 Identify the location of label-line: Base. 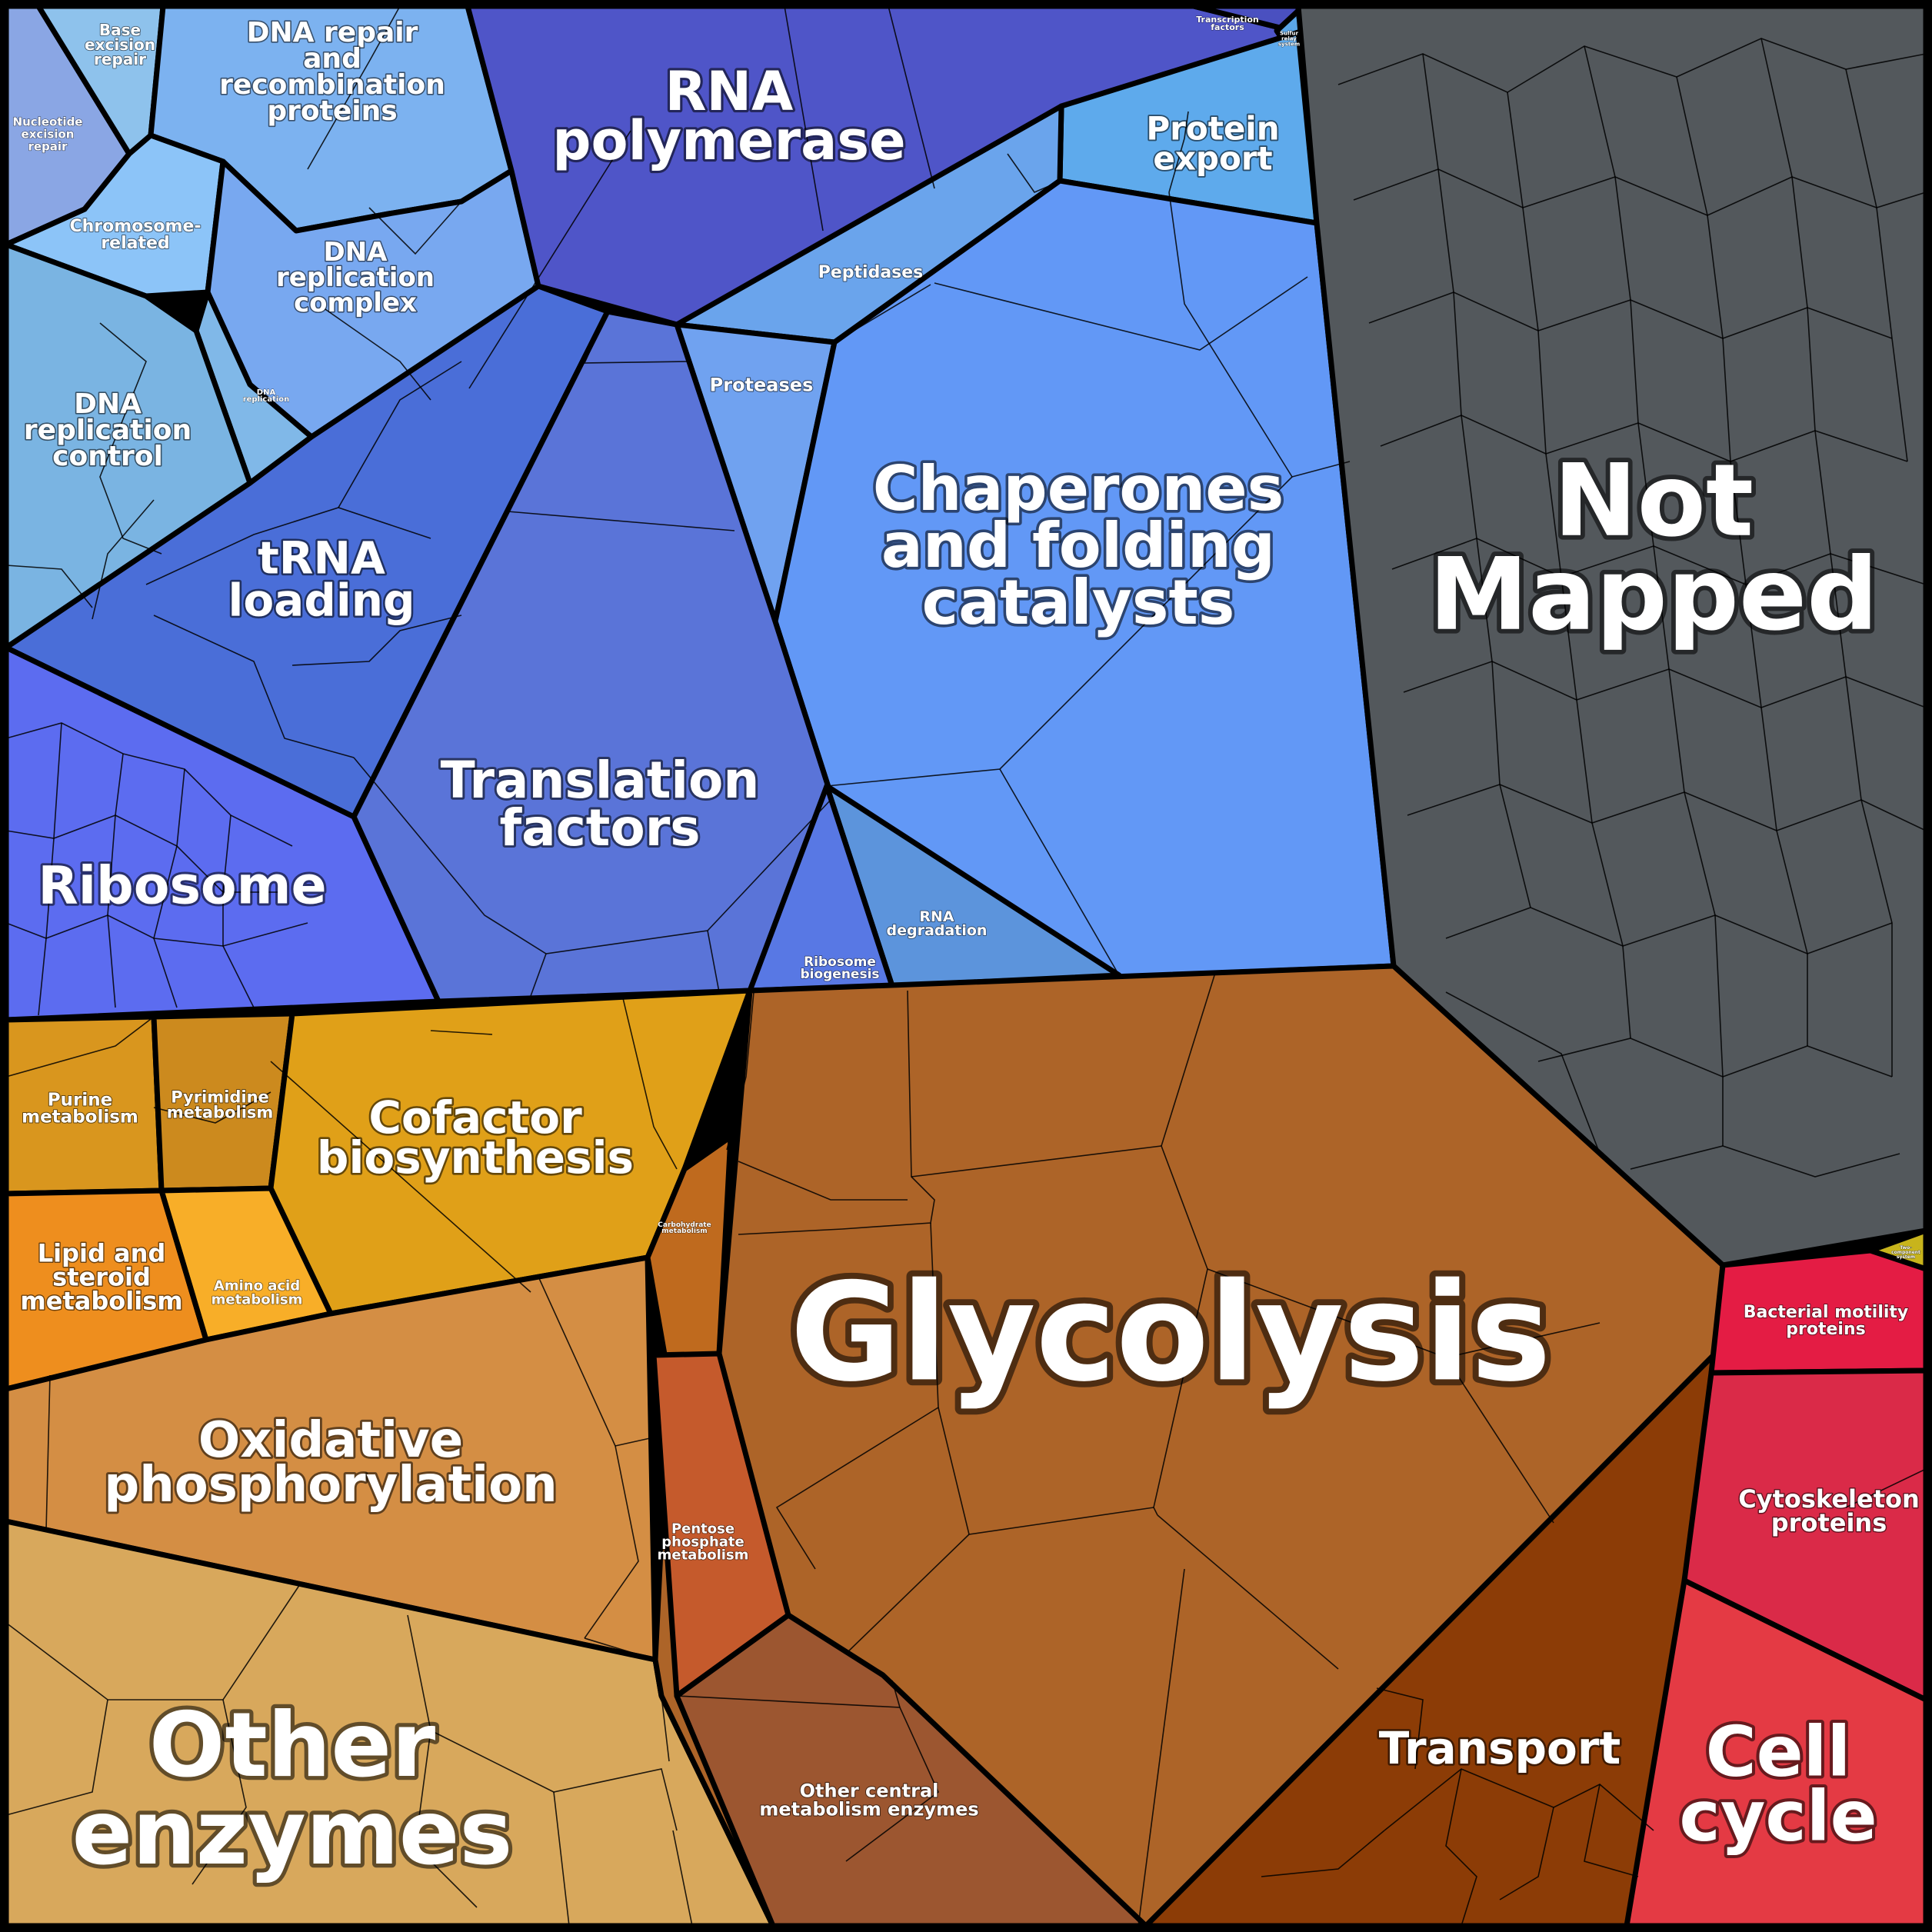
(120, 30).